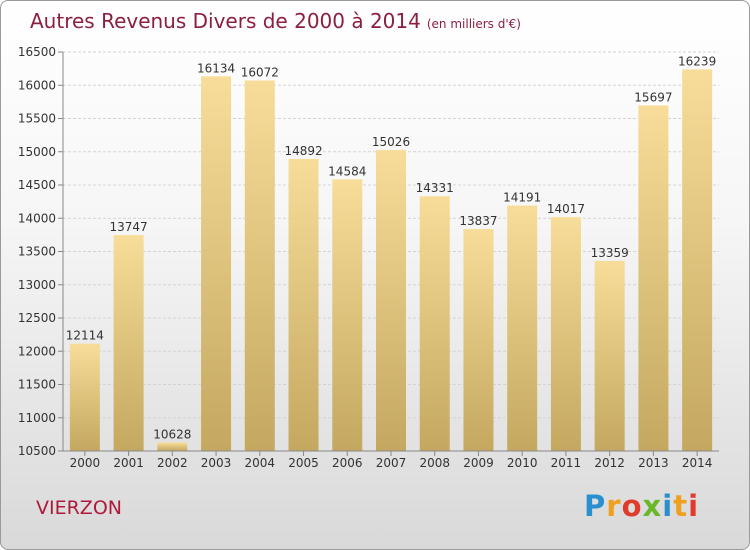  I want to click on x-tick-label: 2013, so click(653, 463).